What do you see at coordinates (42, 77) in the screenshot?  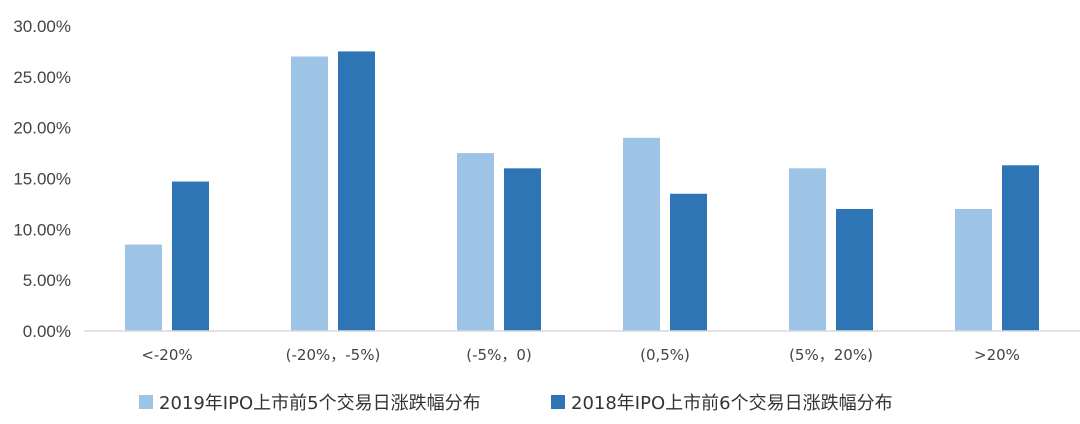 I see `y-tick-label: 25.00%` at bounding box center [42, 77].